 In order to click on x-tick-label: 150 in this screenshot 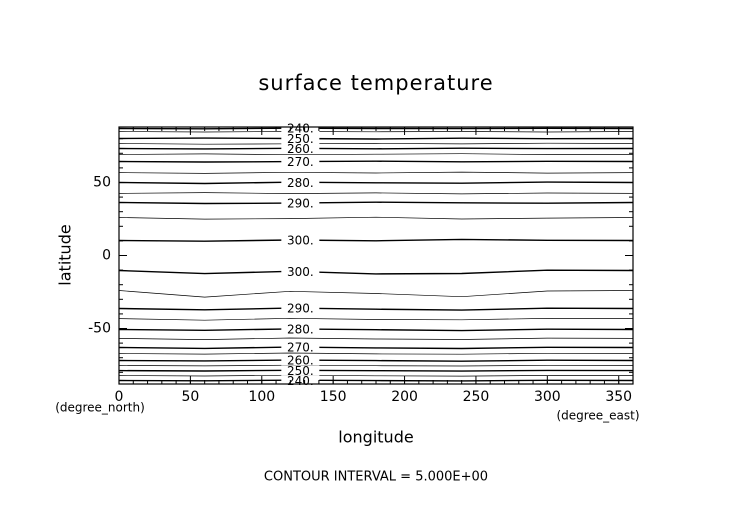, I will do `click(333, 397)`.